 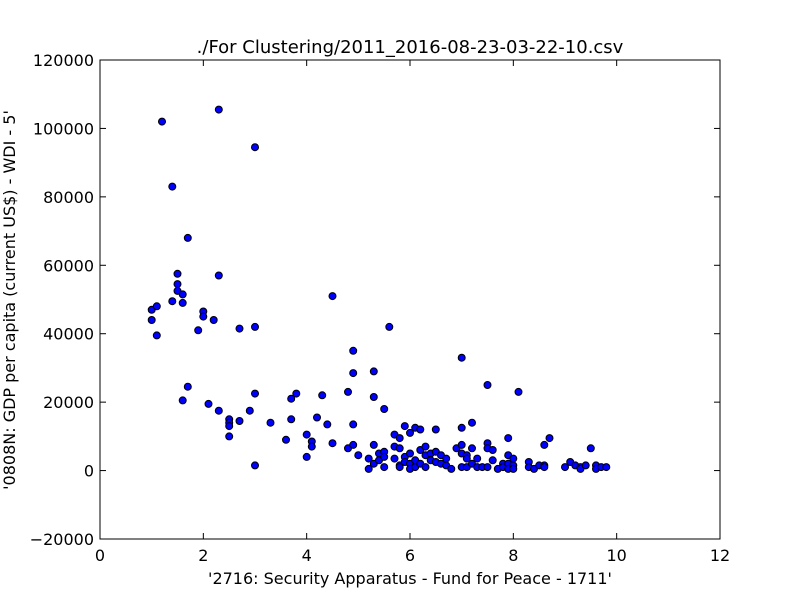 What do you see at coordinates (616, 555) in the screenshot?
I see `x-tick-label: 10` at bounding box center [616, 555].